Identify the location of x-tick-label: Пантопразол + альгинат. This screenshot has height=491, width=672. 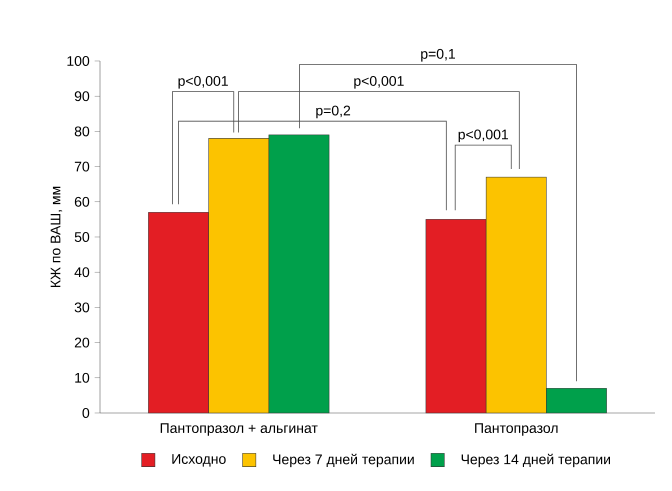
(239, 429).